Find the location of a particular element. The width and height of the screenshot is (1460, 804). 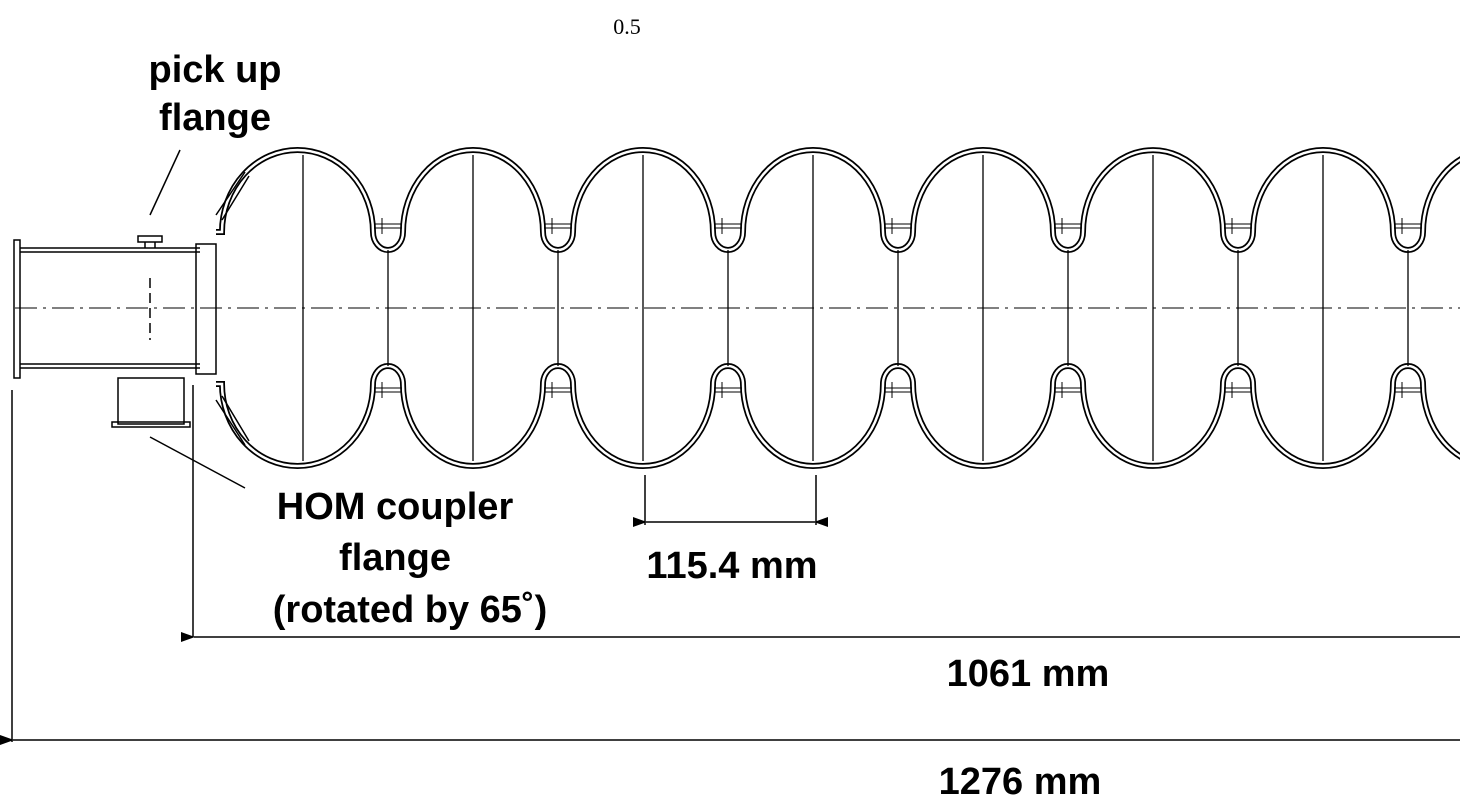

hom-label: flange is located at coordinates (395, 558).